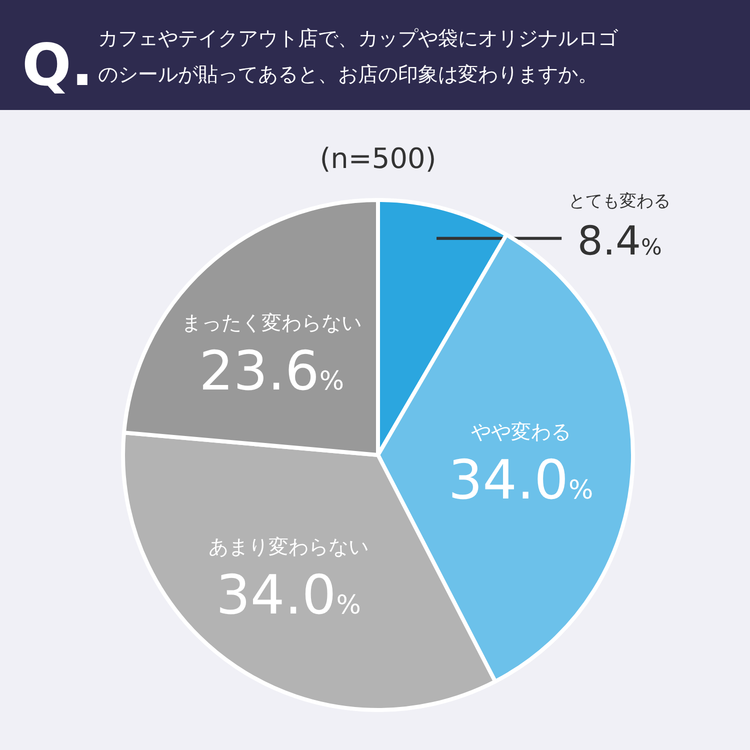 The image size is (750, 750). Describe the element at coordinates (619, 241) in the screenshot. I see `data-label: 8.4%` at that location.